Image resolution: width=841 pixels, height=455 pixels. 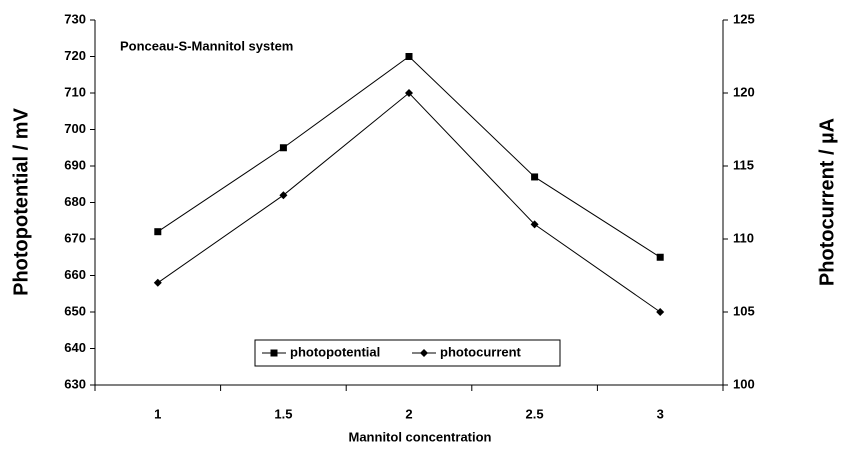 I want to click on y-tick-label: 660, so click(x=75, y=274).